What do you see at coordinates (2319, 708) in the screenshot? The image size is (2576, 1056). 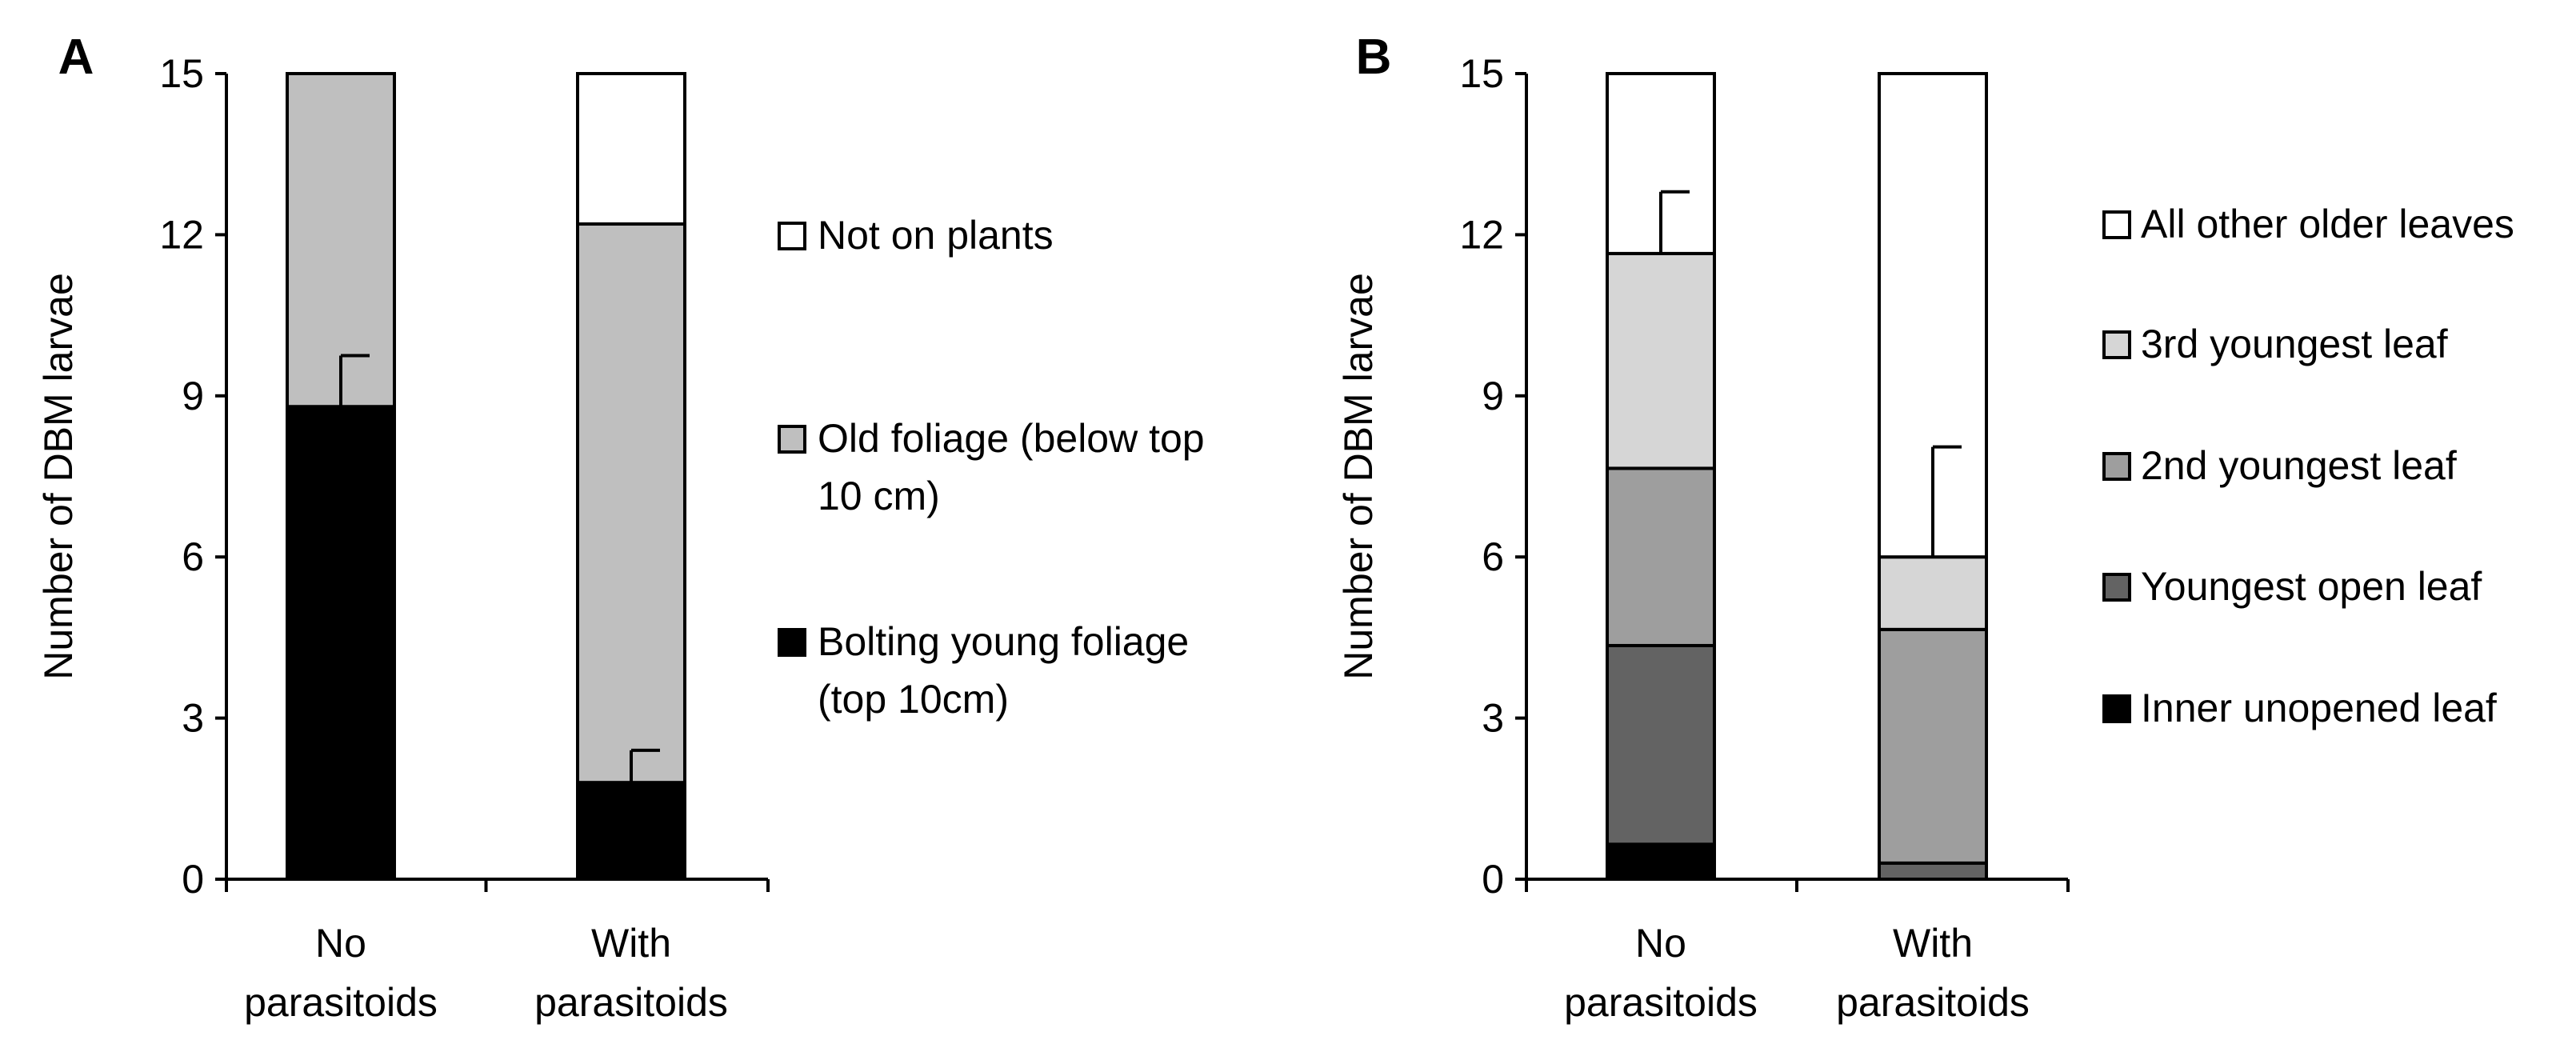 I see `legend-label: Inner unopened leaf` at bounding box center [2319, 708].